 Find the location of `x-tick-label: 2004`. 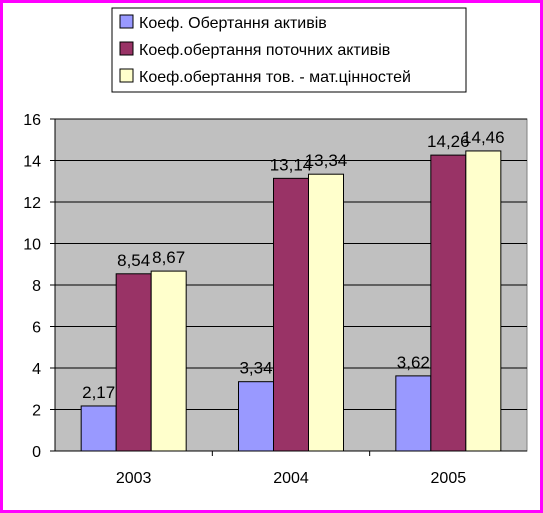

x-tick-label: 2004 is located at coordinates (291, 478).